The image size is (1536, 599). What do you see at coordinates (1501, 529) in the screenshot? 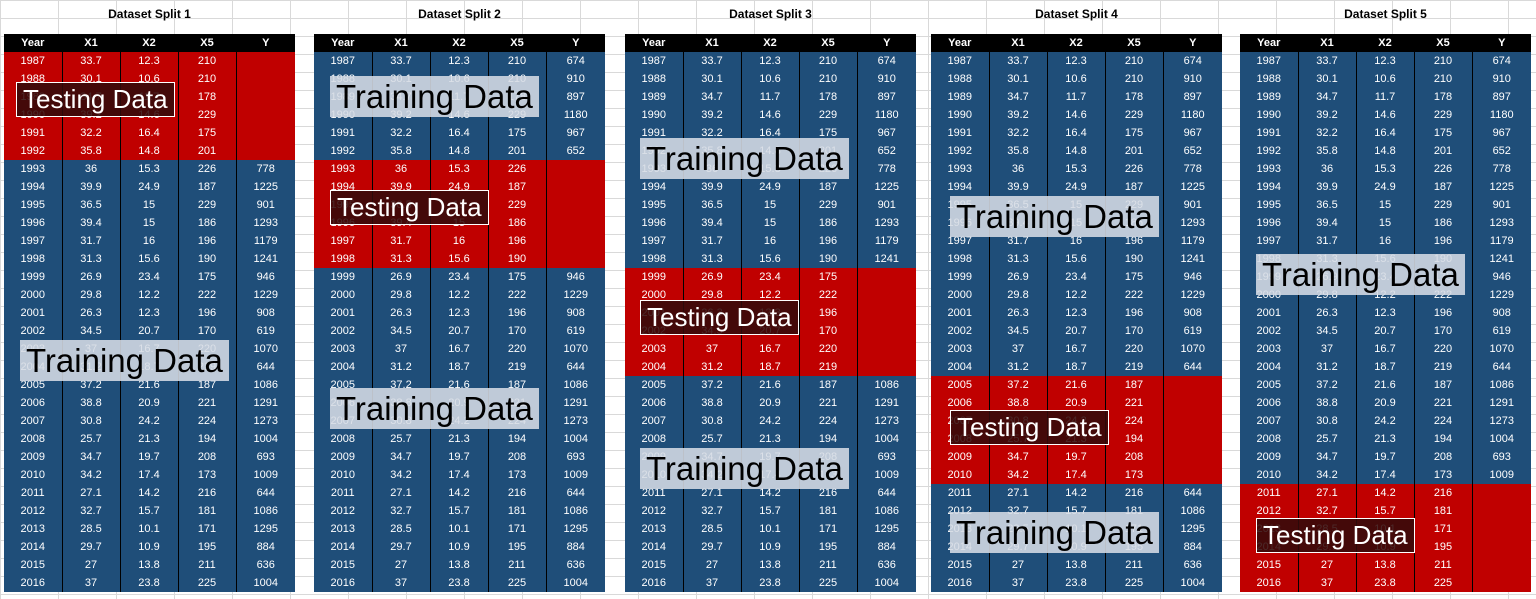
I see `cell-y: 1295` at bounding box center [1501, 529].